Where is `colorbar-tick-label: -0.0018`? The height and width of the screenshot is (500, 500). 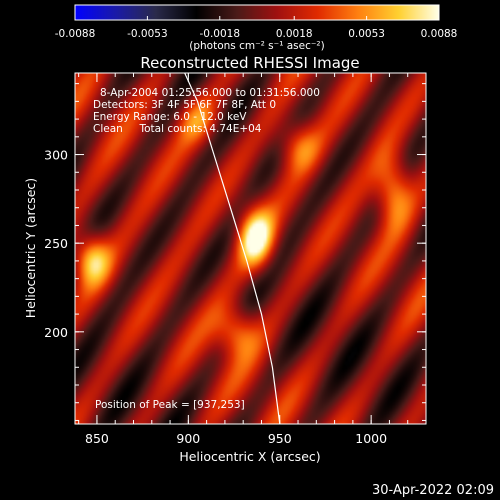
colorbar-tick-label: -0.0018 is located at coordinates (220, 34).